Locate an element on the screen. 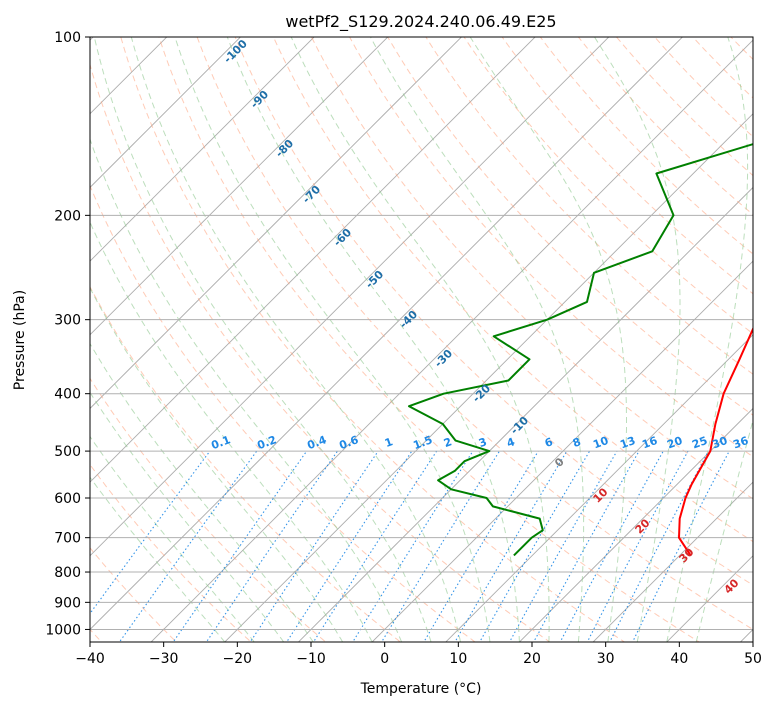 This screenshot has width=775, height=708. mixing-ratio-label: 6 is located at coordinates (549, 442).